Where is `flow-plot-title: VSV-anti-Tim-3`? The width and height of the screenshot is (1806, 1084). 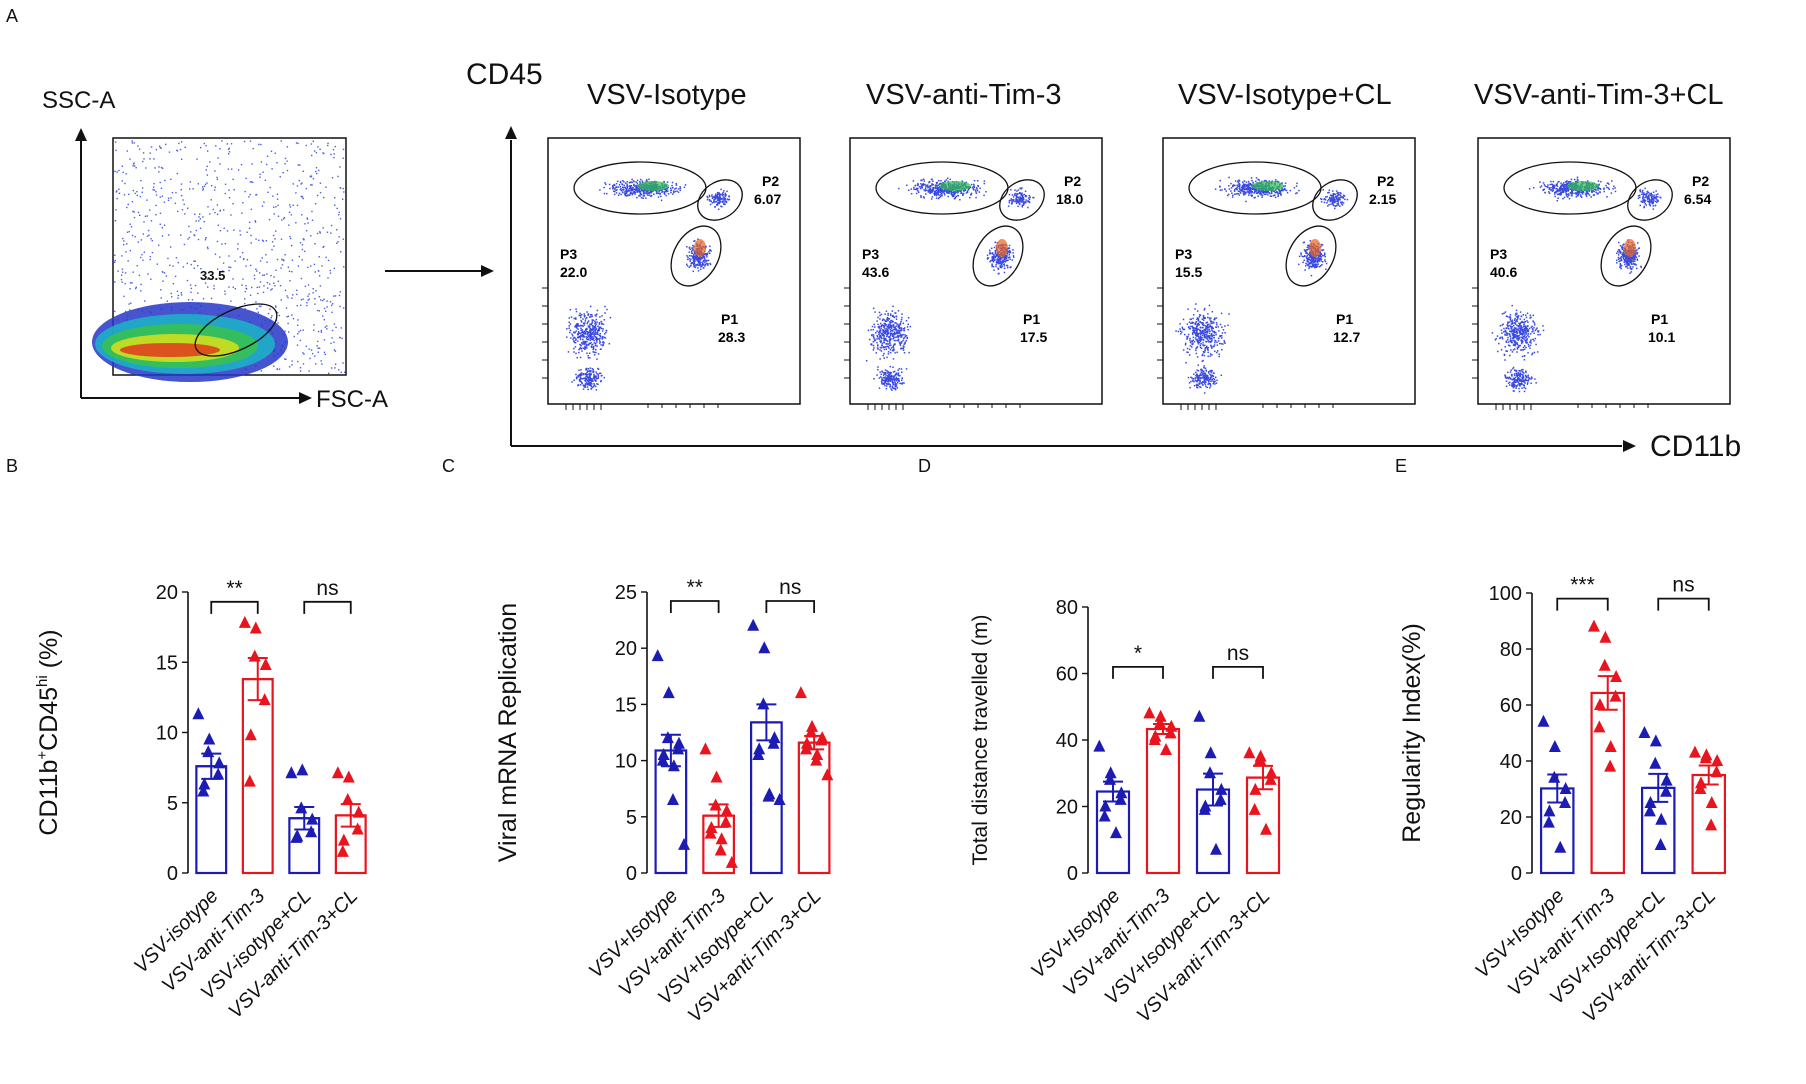
flow-plot-title: VSV-anti-Tim-3 is located at coordinates (964, 95).